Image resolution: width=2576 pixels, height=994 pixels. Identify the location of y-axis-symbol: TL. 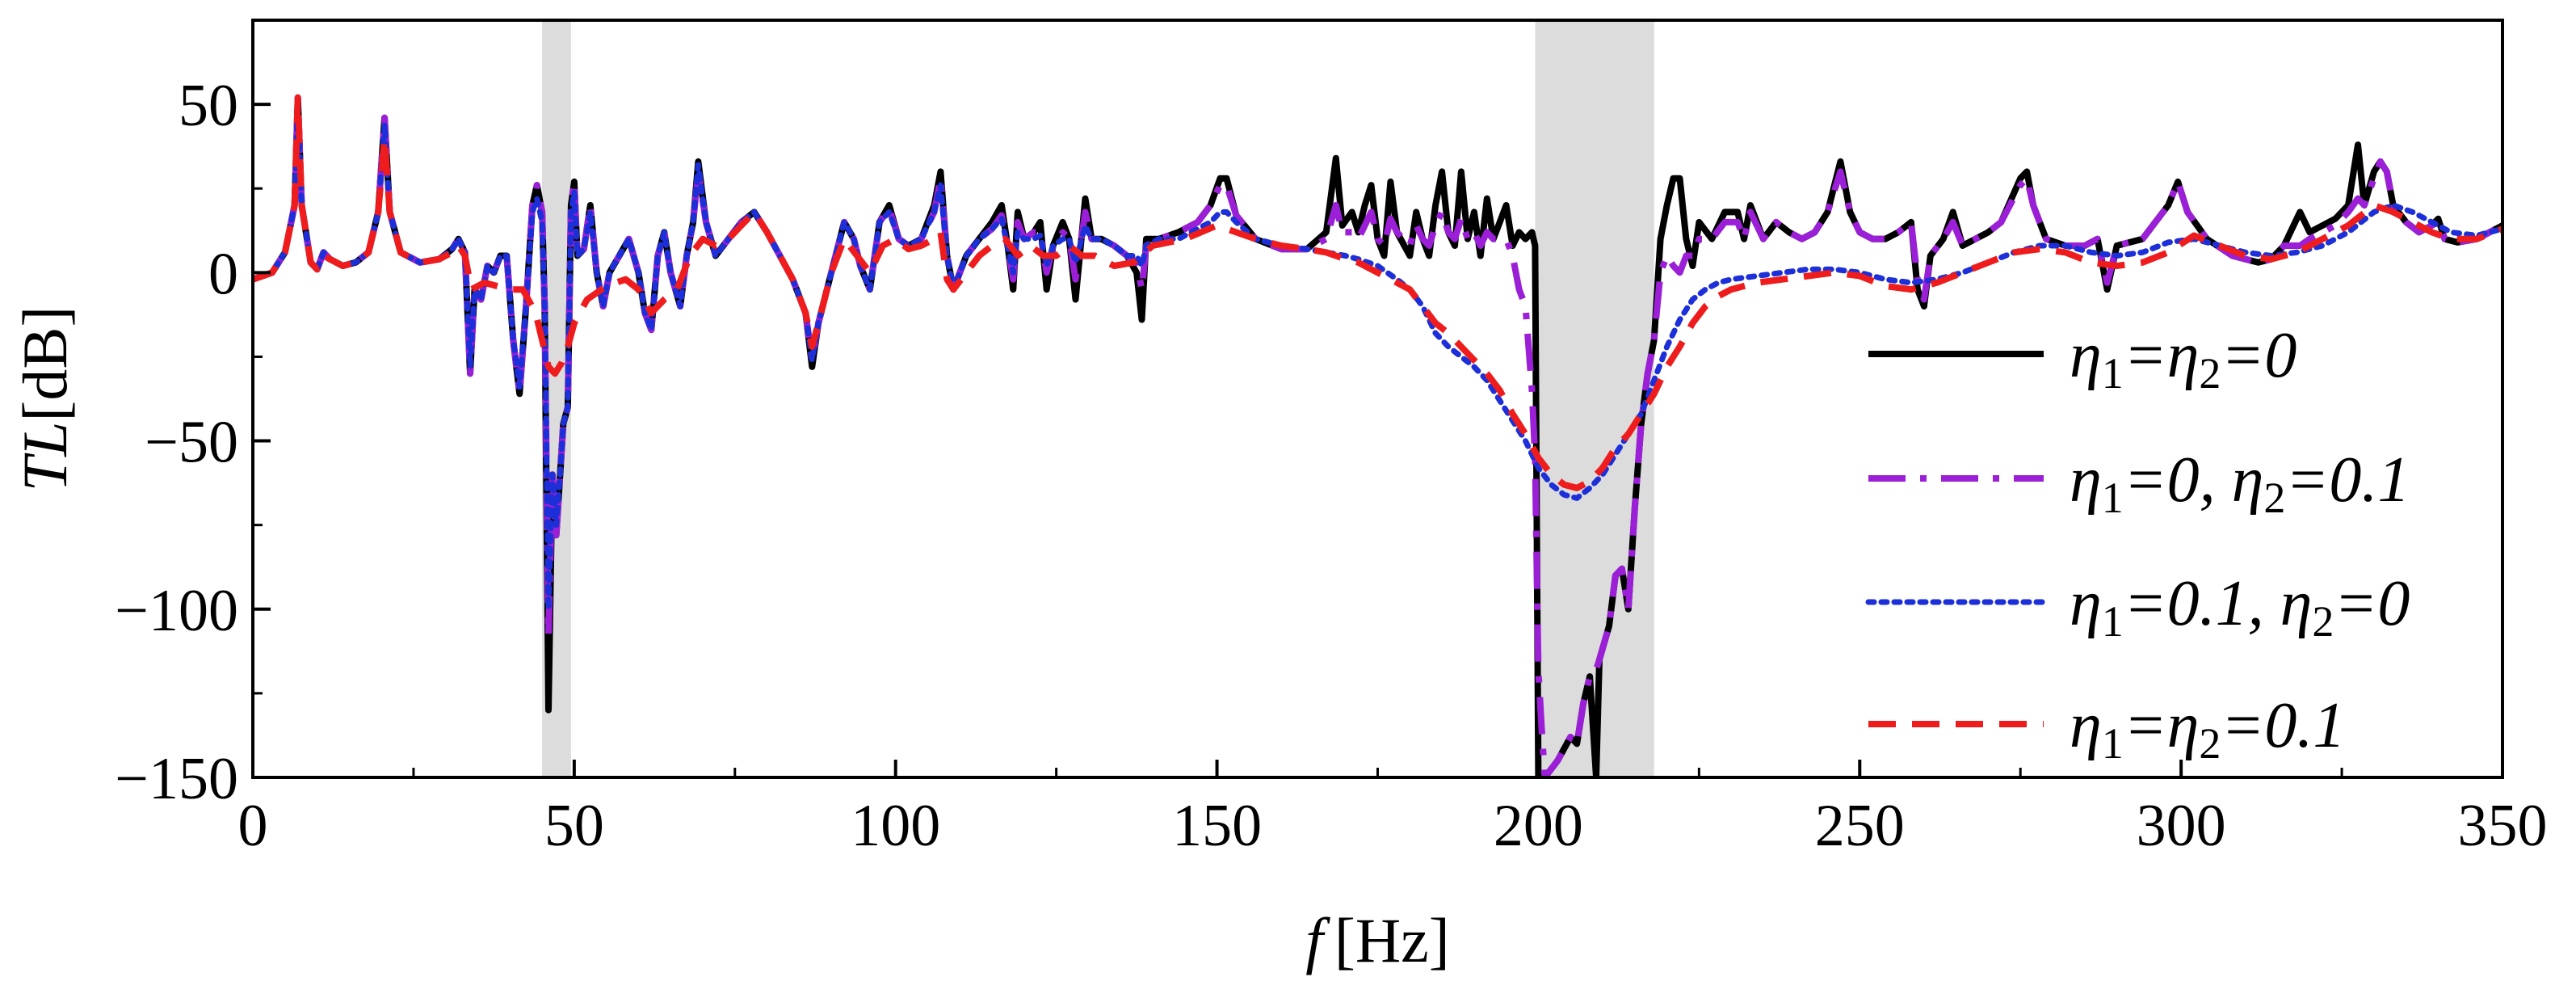
(45, 457).